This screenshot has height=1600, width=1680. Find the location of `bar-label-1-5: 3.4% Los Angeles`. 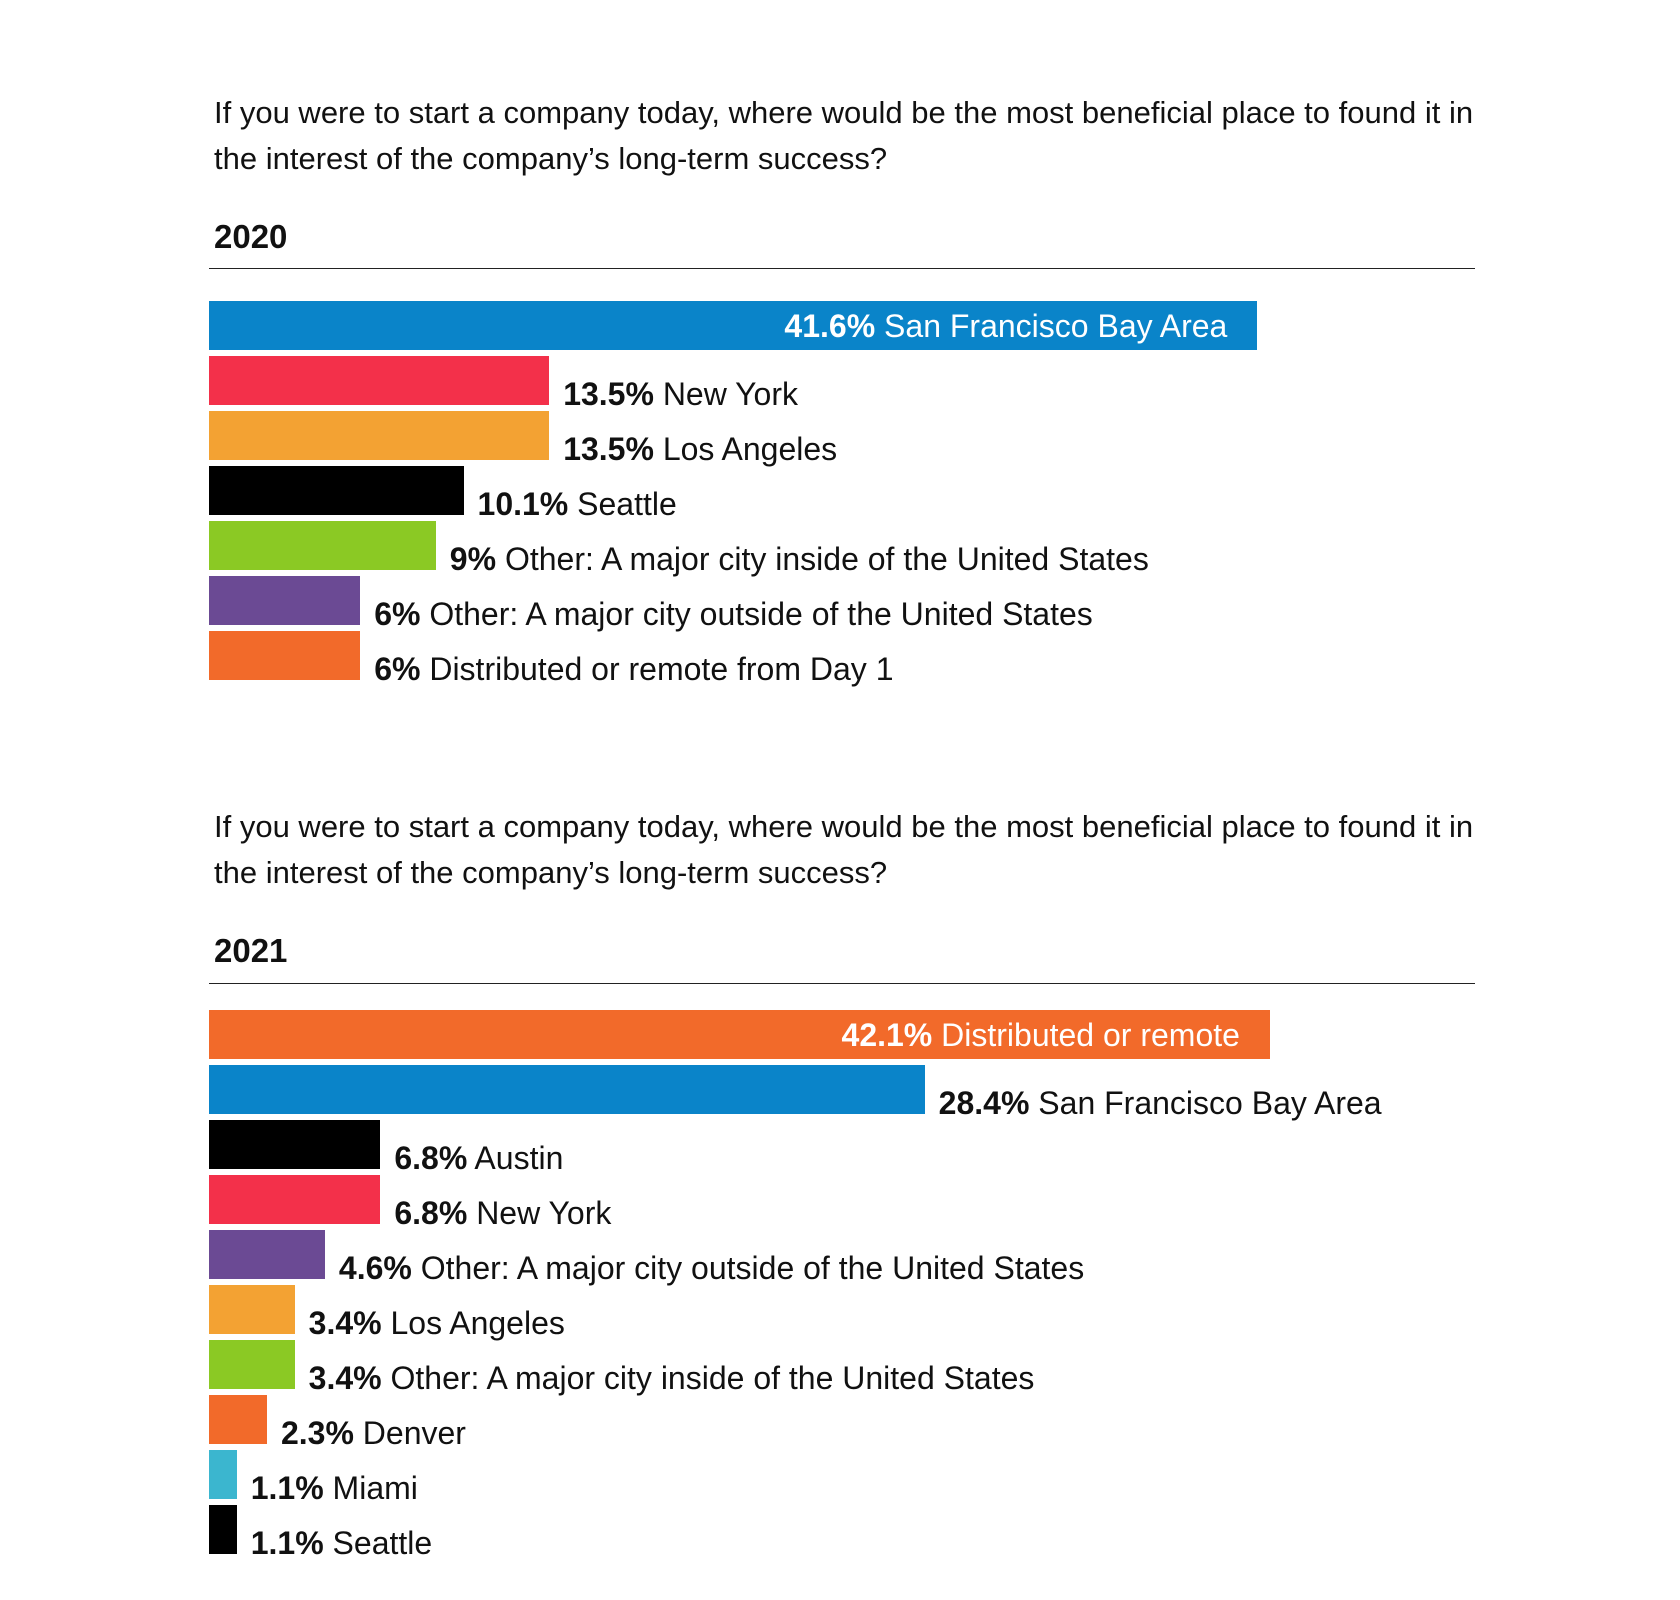

bar-label-1-5: 3.4% Los Angeles is located at coordinates (437, 1323).